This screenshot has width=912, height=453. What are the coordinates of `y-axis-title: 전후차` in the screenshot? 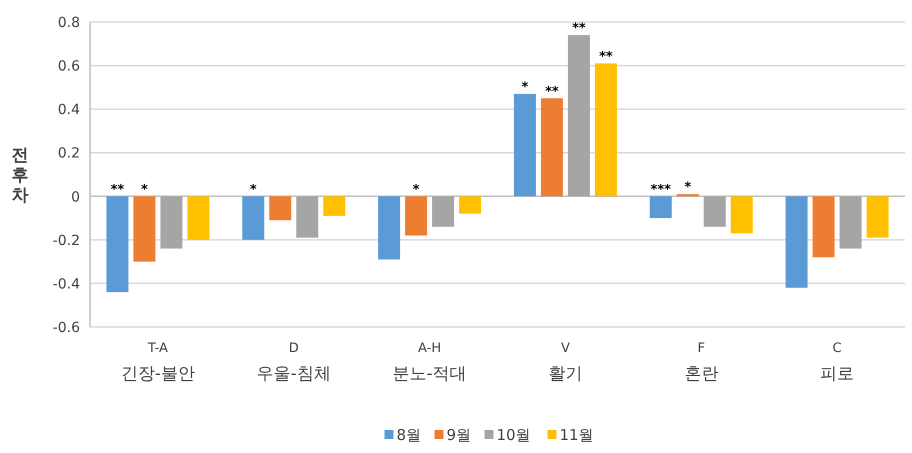 It's located at (20, 176).